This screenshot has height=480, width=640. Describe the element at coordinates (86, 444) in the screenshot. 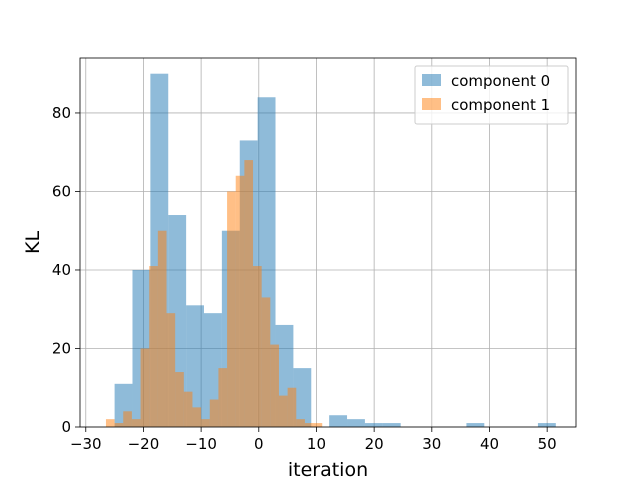

I see `x-tick-label: −30` at that location.